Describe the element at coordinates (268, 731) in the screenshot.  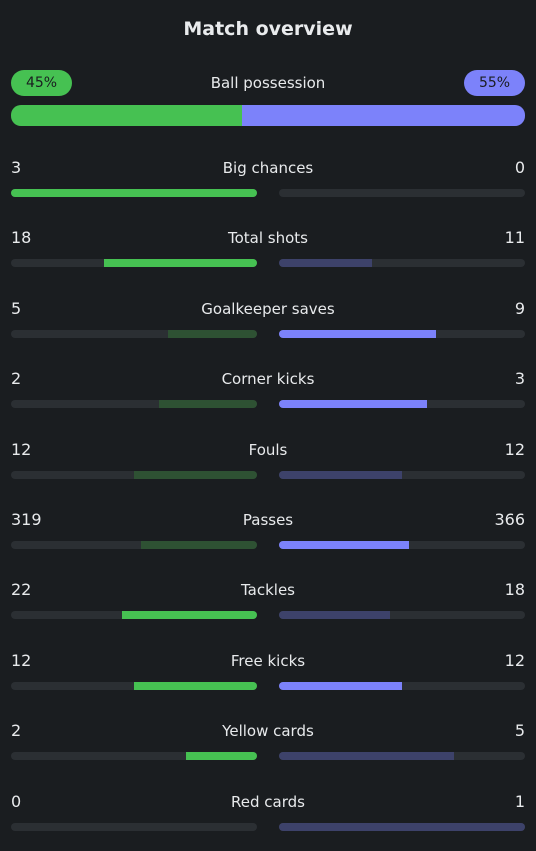
I see `stat-label: Yellow cards` at that location.